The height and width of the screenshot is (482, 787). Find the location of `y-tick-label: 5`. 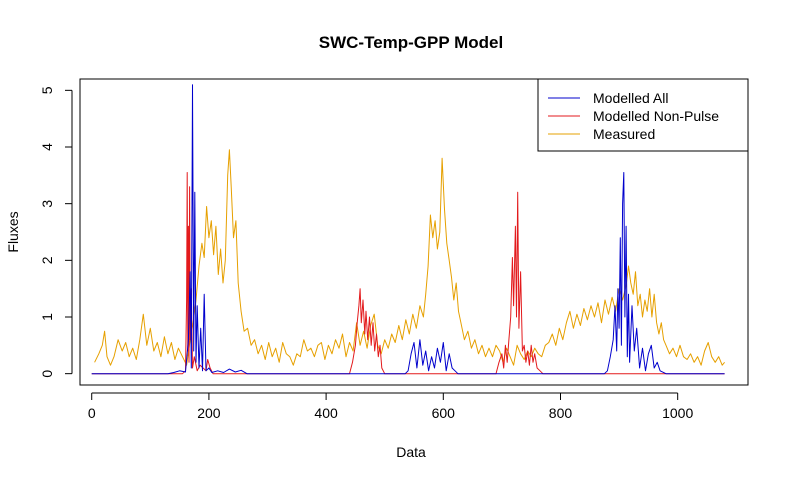

y-tick-label: 5 is located at coordinates (47, 90).